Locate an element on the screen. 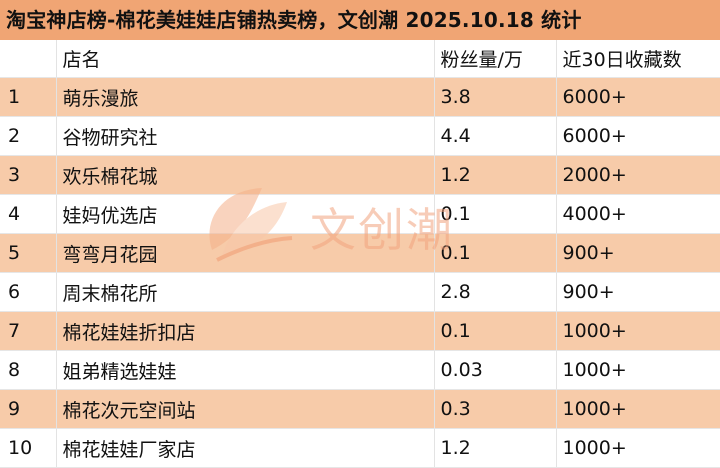 This screenshot has width=720, height=468. fans-cell: 0.03 is located at coordinates (494, 370).